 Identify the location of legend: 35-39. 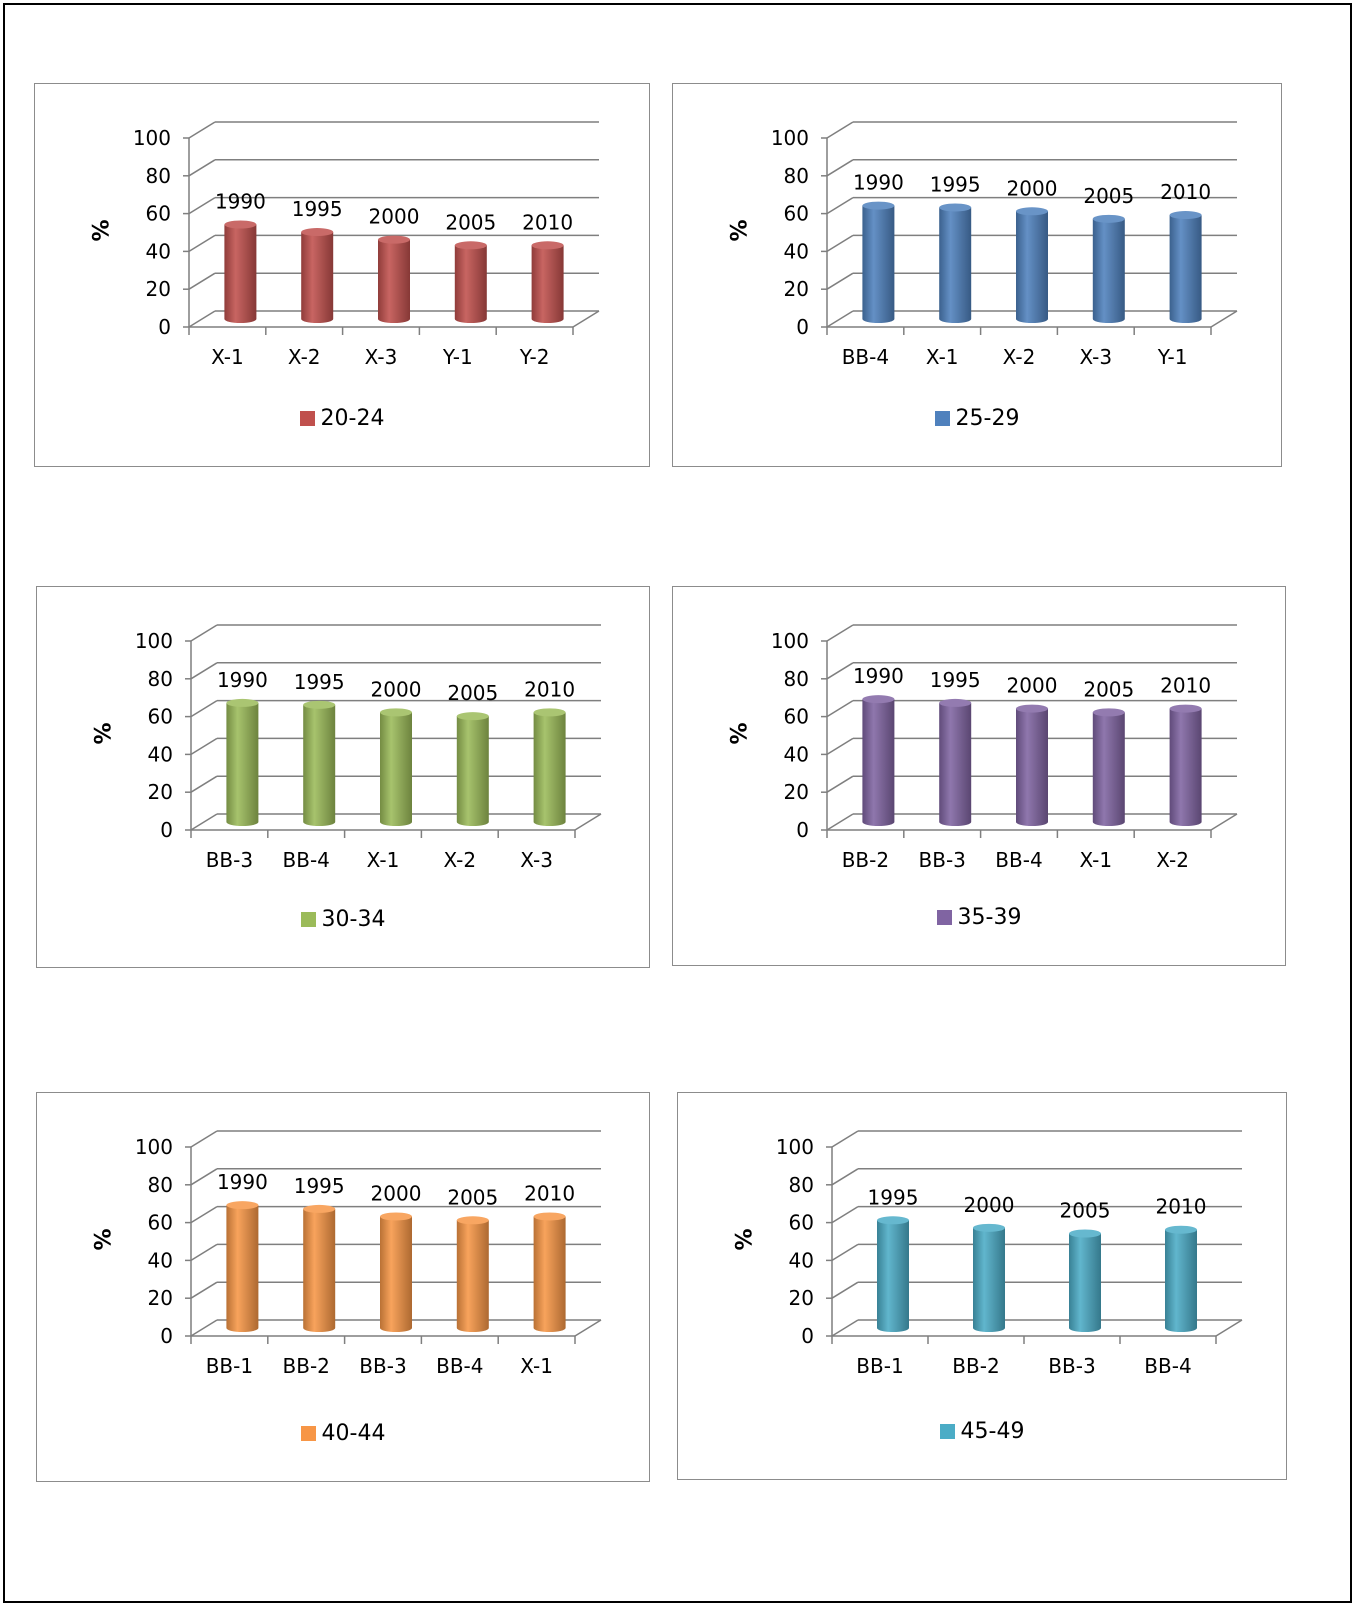
(979, 917).